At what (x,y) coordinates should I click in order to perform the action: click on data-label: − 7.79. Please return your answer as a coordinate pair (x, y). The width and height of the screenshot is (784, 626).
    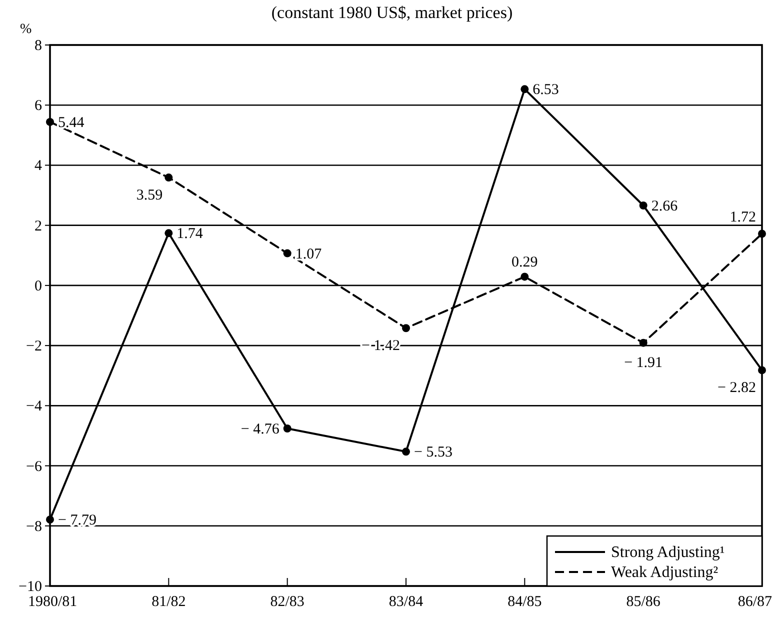
    Looking at the image, I should click on (77, 520).